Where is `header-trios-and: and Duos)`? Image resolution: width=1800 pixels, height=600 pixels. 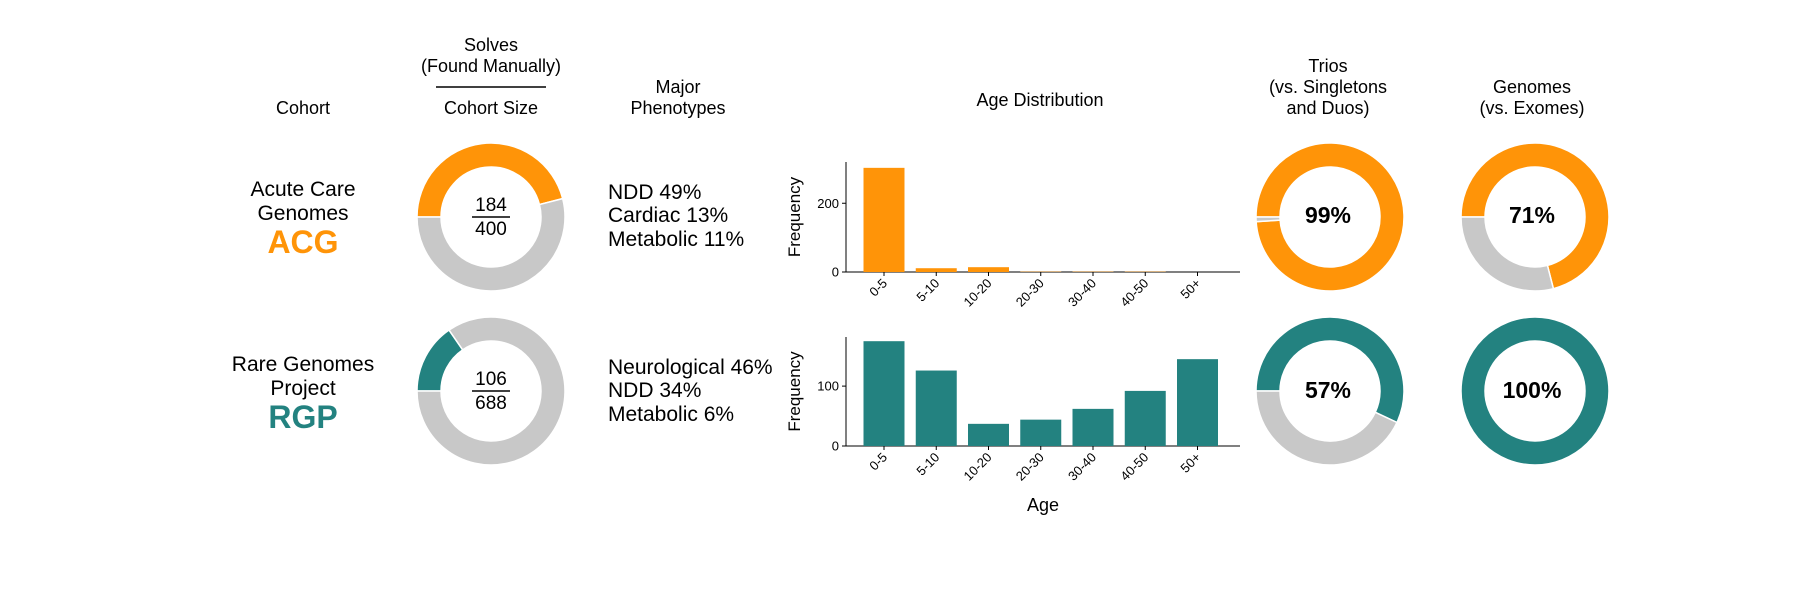
header-trios-and: and Duos) is located at coordinates (1327, 108).